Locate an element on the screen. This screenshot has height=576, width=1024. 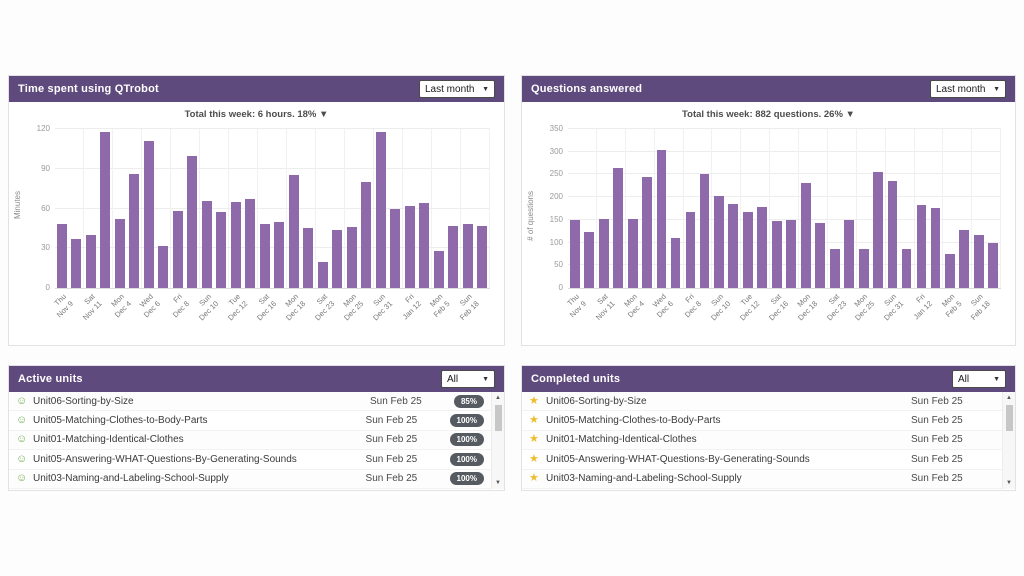
active-units-scrollbar: ▲ ▼ is located at coordinates (497, 440).